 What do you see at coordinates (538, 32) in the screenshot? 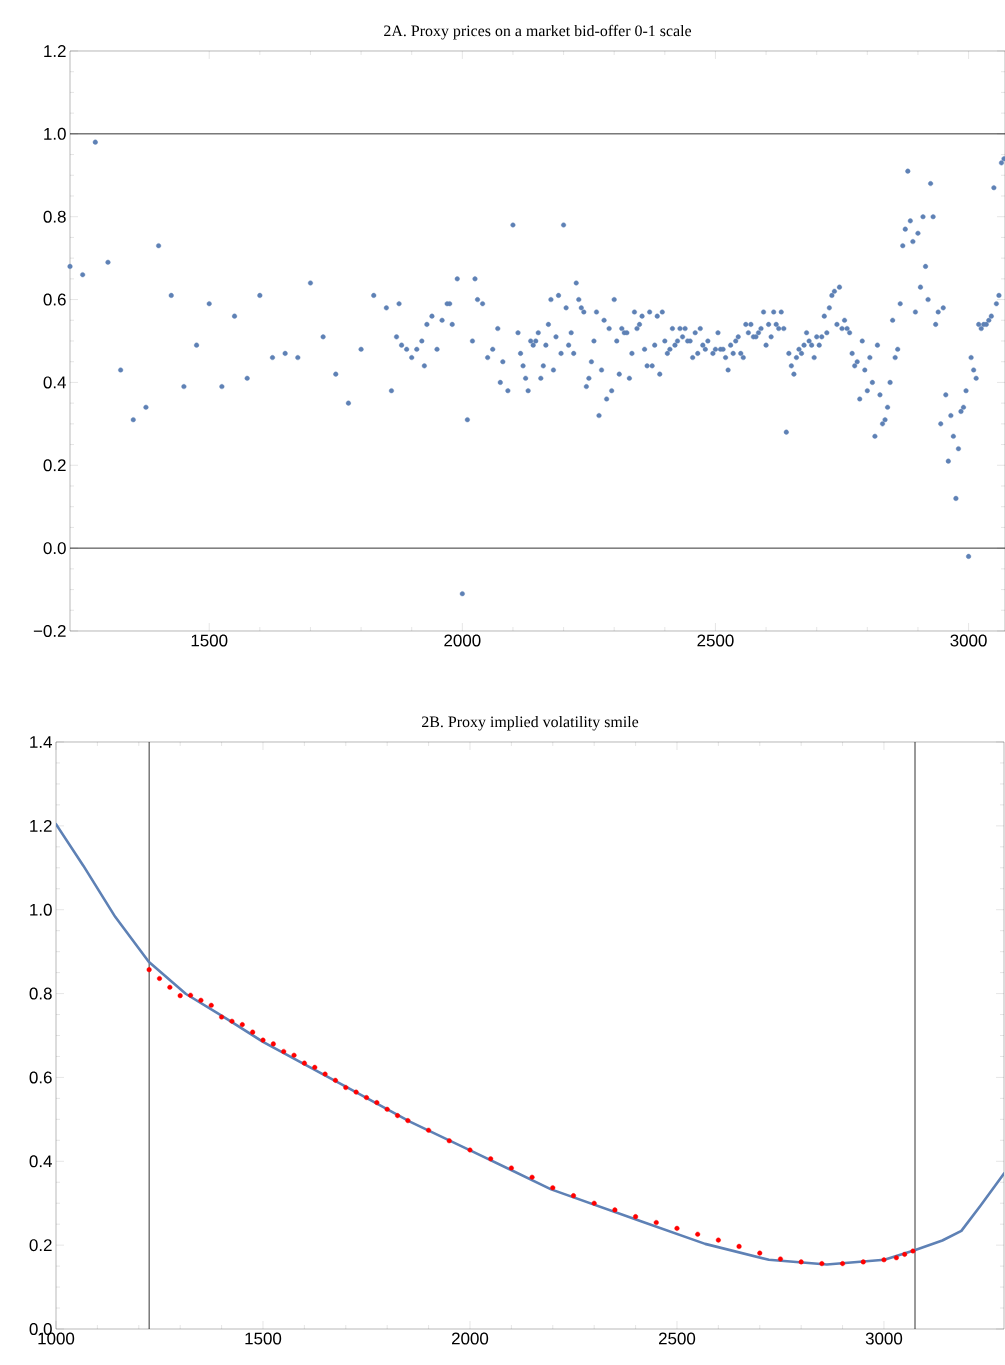
I see `chart-title: 2A. Proxy prices on a market bid-offer 0-1 scale` at bounding box center [538, 32].